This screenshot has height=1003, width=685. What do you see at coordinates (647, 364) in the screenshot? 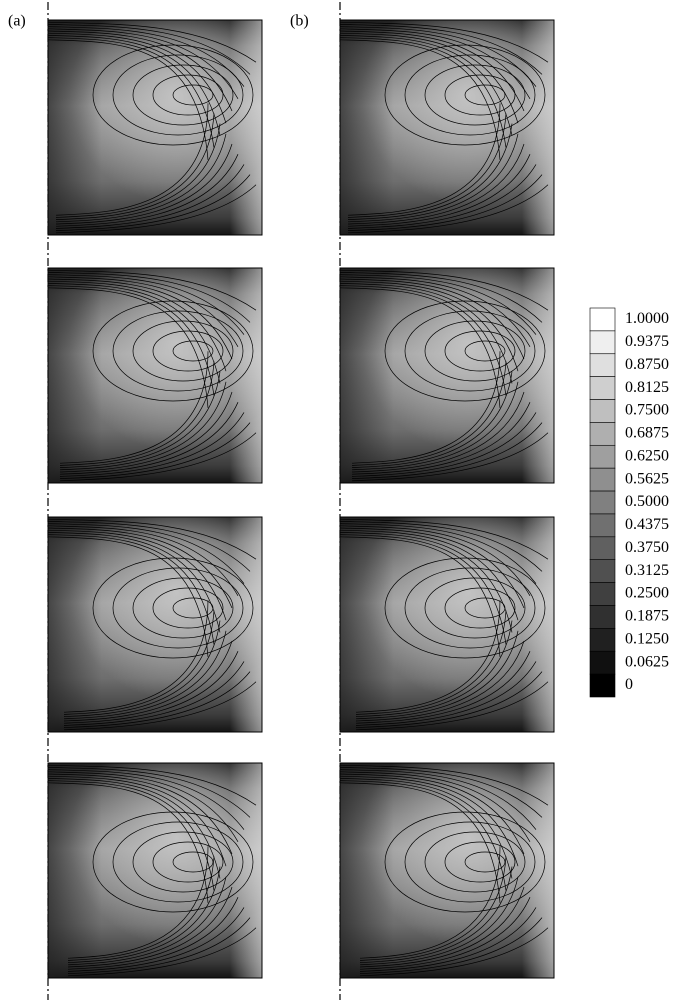
I see `colorbar-tick-label: 0.8750` at bounding box center [647, 364].